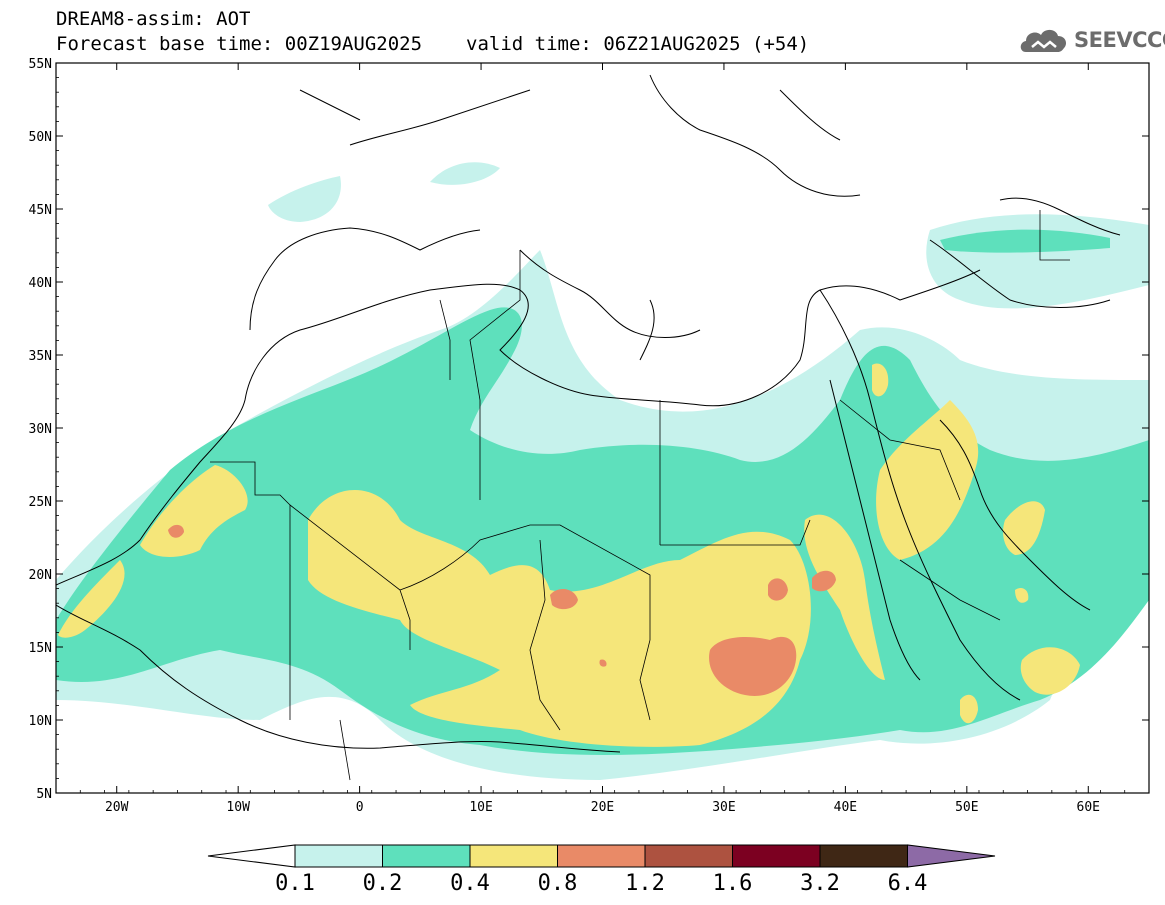 Image resolution: width=1165 pixels, height=905 pixels. Describe the element at coordinates (383, 883) in the screenshot. I see `colorbar-label: 0.2` at that location.